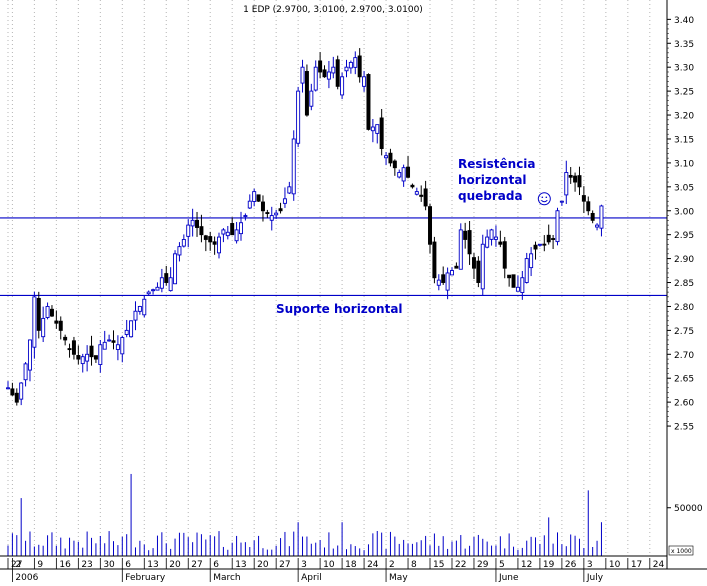 Image resolution: width=707 pixels, height=586 pixels. Describe the element at coordinates (544, 199) in the screenshot. I see `smiley-icon` at that location.